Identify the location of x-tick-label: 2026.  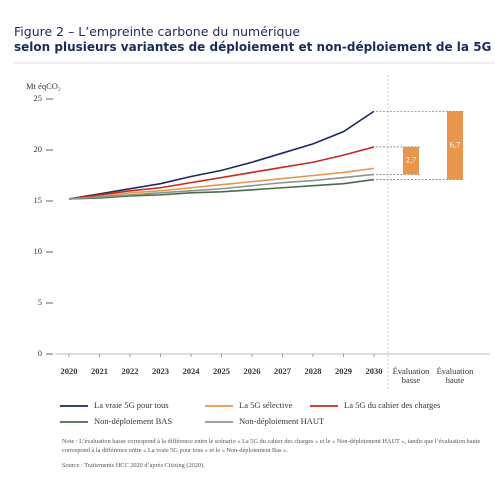
(252, 371).